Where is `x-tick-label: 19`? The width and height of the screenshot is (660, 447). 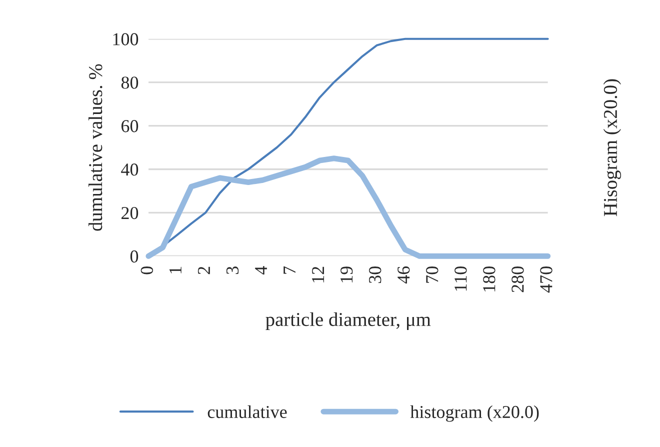 x-tick-label: 19 is located at coordinates (346, 274).